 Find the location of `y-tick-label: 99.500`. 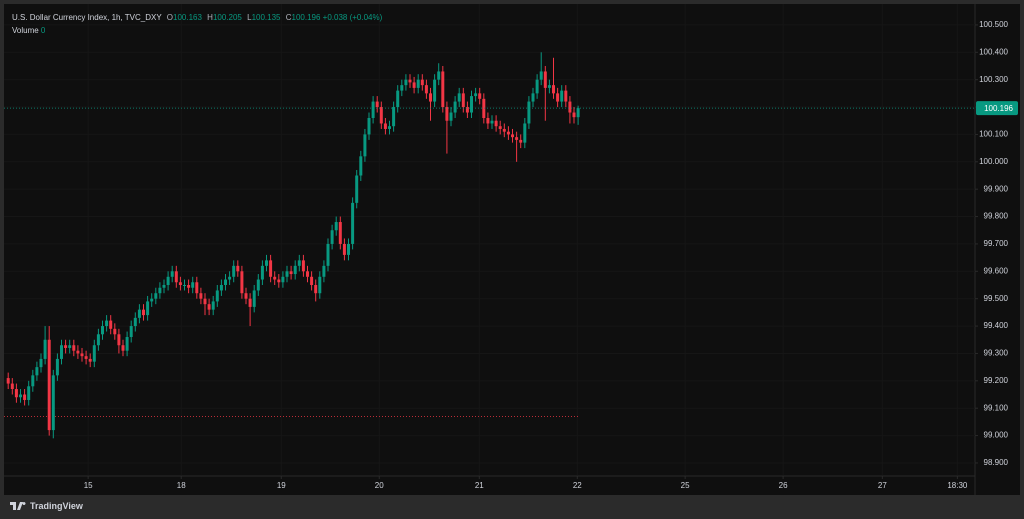

y-tick-label: 99.500 is located at coordinates (996, 298).